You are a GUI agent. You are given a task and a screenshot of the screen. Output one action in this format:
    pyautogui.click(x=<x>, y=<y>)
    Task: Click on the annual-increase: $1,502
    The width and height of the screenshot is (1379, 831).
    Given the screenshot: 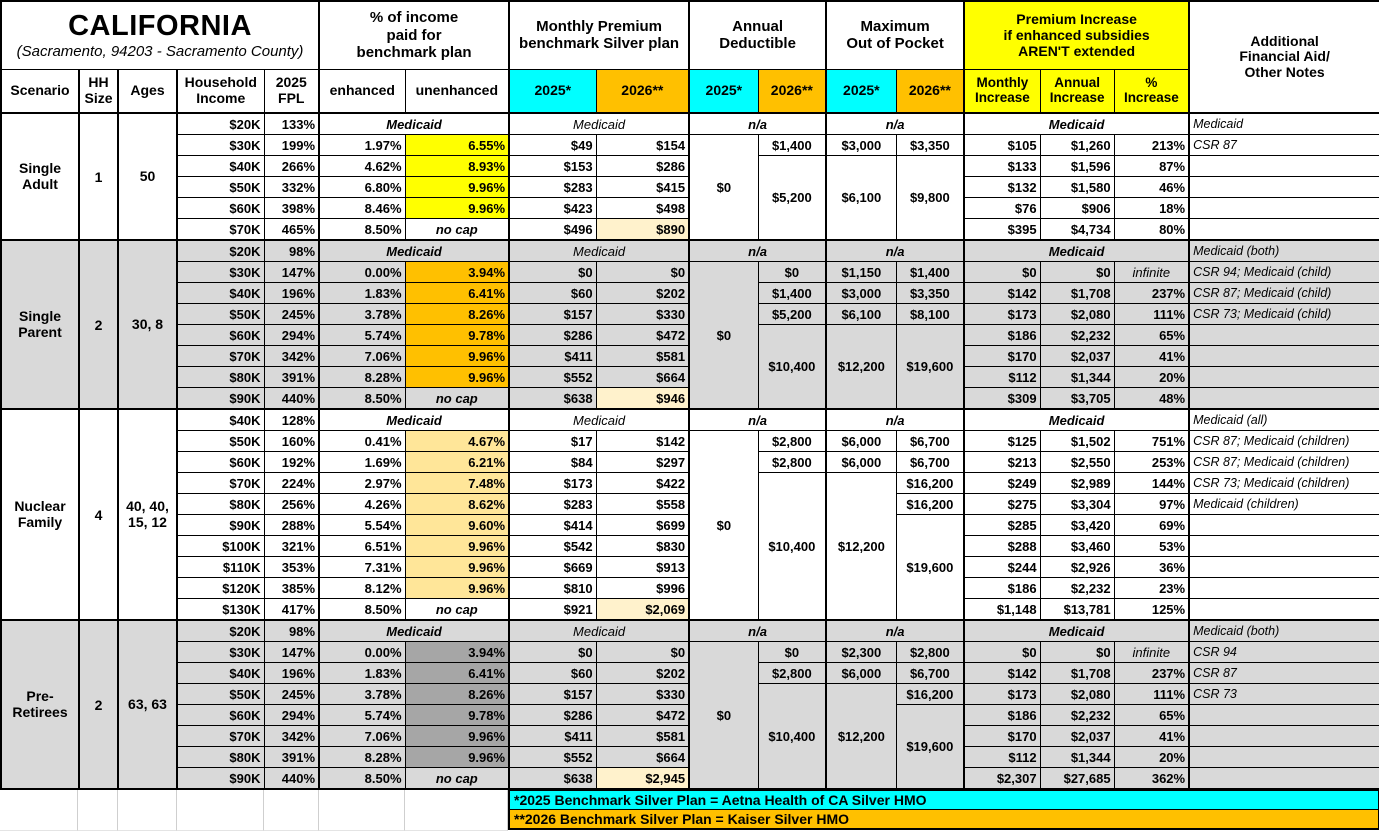 What is the action you would take?
    pyautogui.click(x=1077, y=441)
    